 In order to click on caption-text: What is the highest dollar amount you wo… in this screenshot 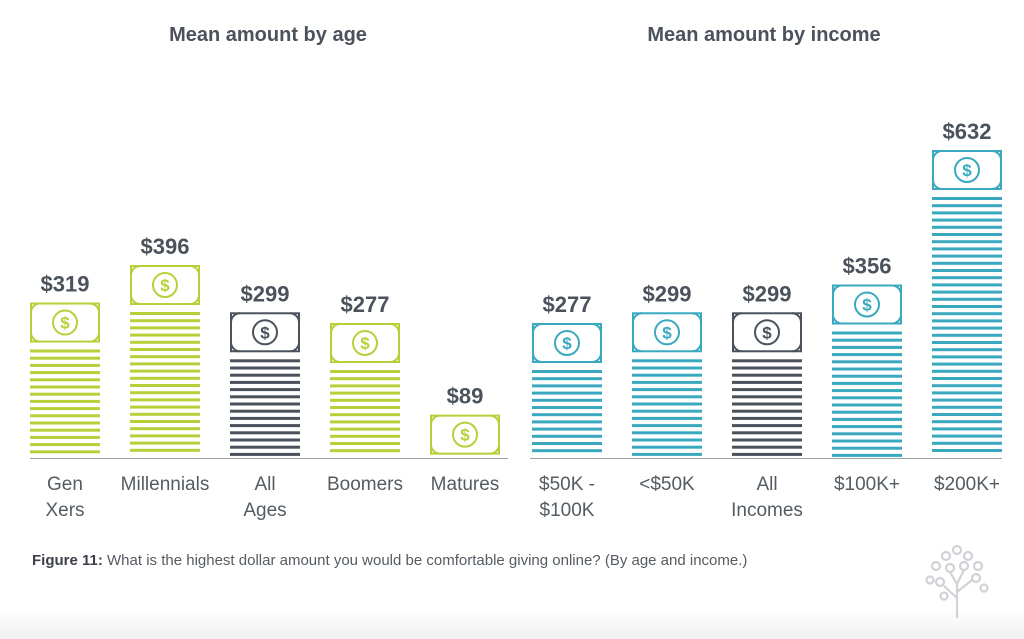, I will do `click(425, 560)`.